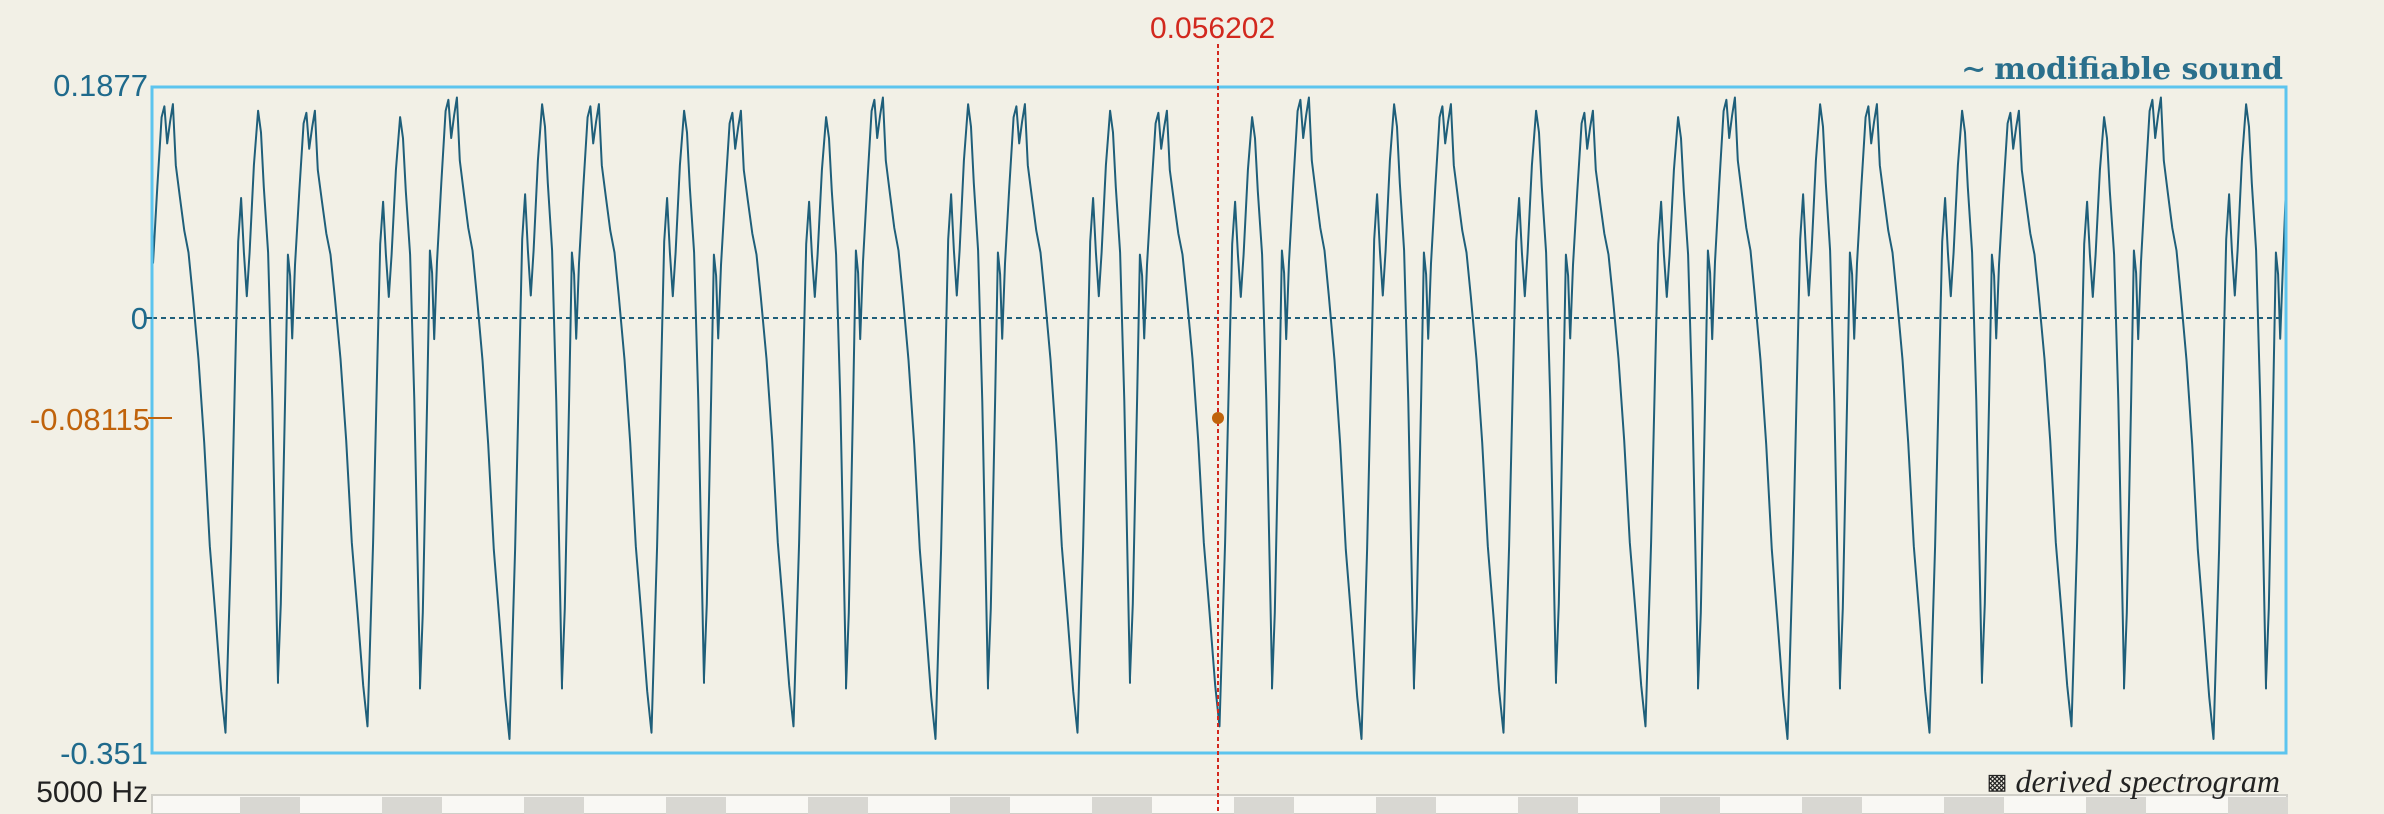 The image size is (2384, 814). Describe the element at coordinates (1213, 28) in the screenshot. I see `cursor-time-label: 0.056202` at that location.